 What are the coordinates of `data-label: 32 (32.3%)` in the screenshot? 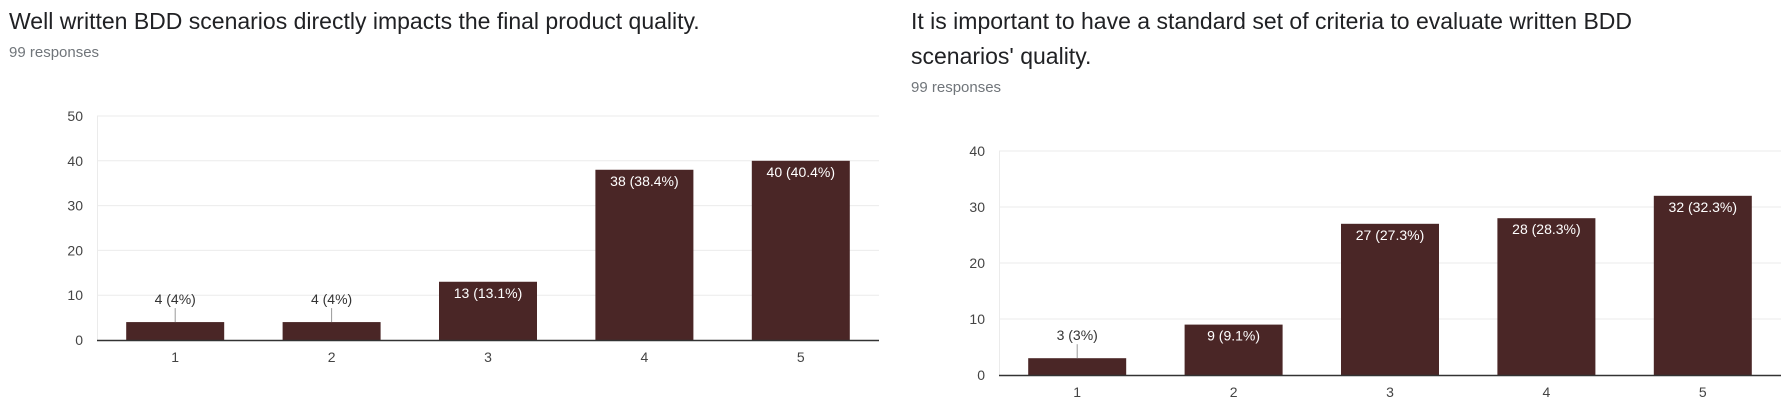 It's located at (1703, 207).